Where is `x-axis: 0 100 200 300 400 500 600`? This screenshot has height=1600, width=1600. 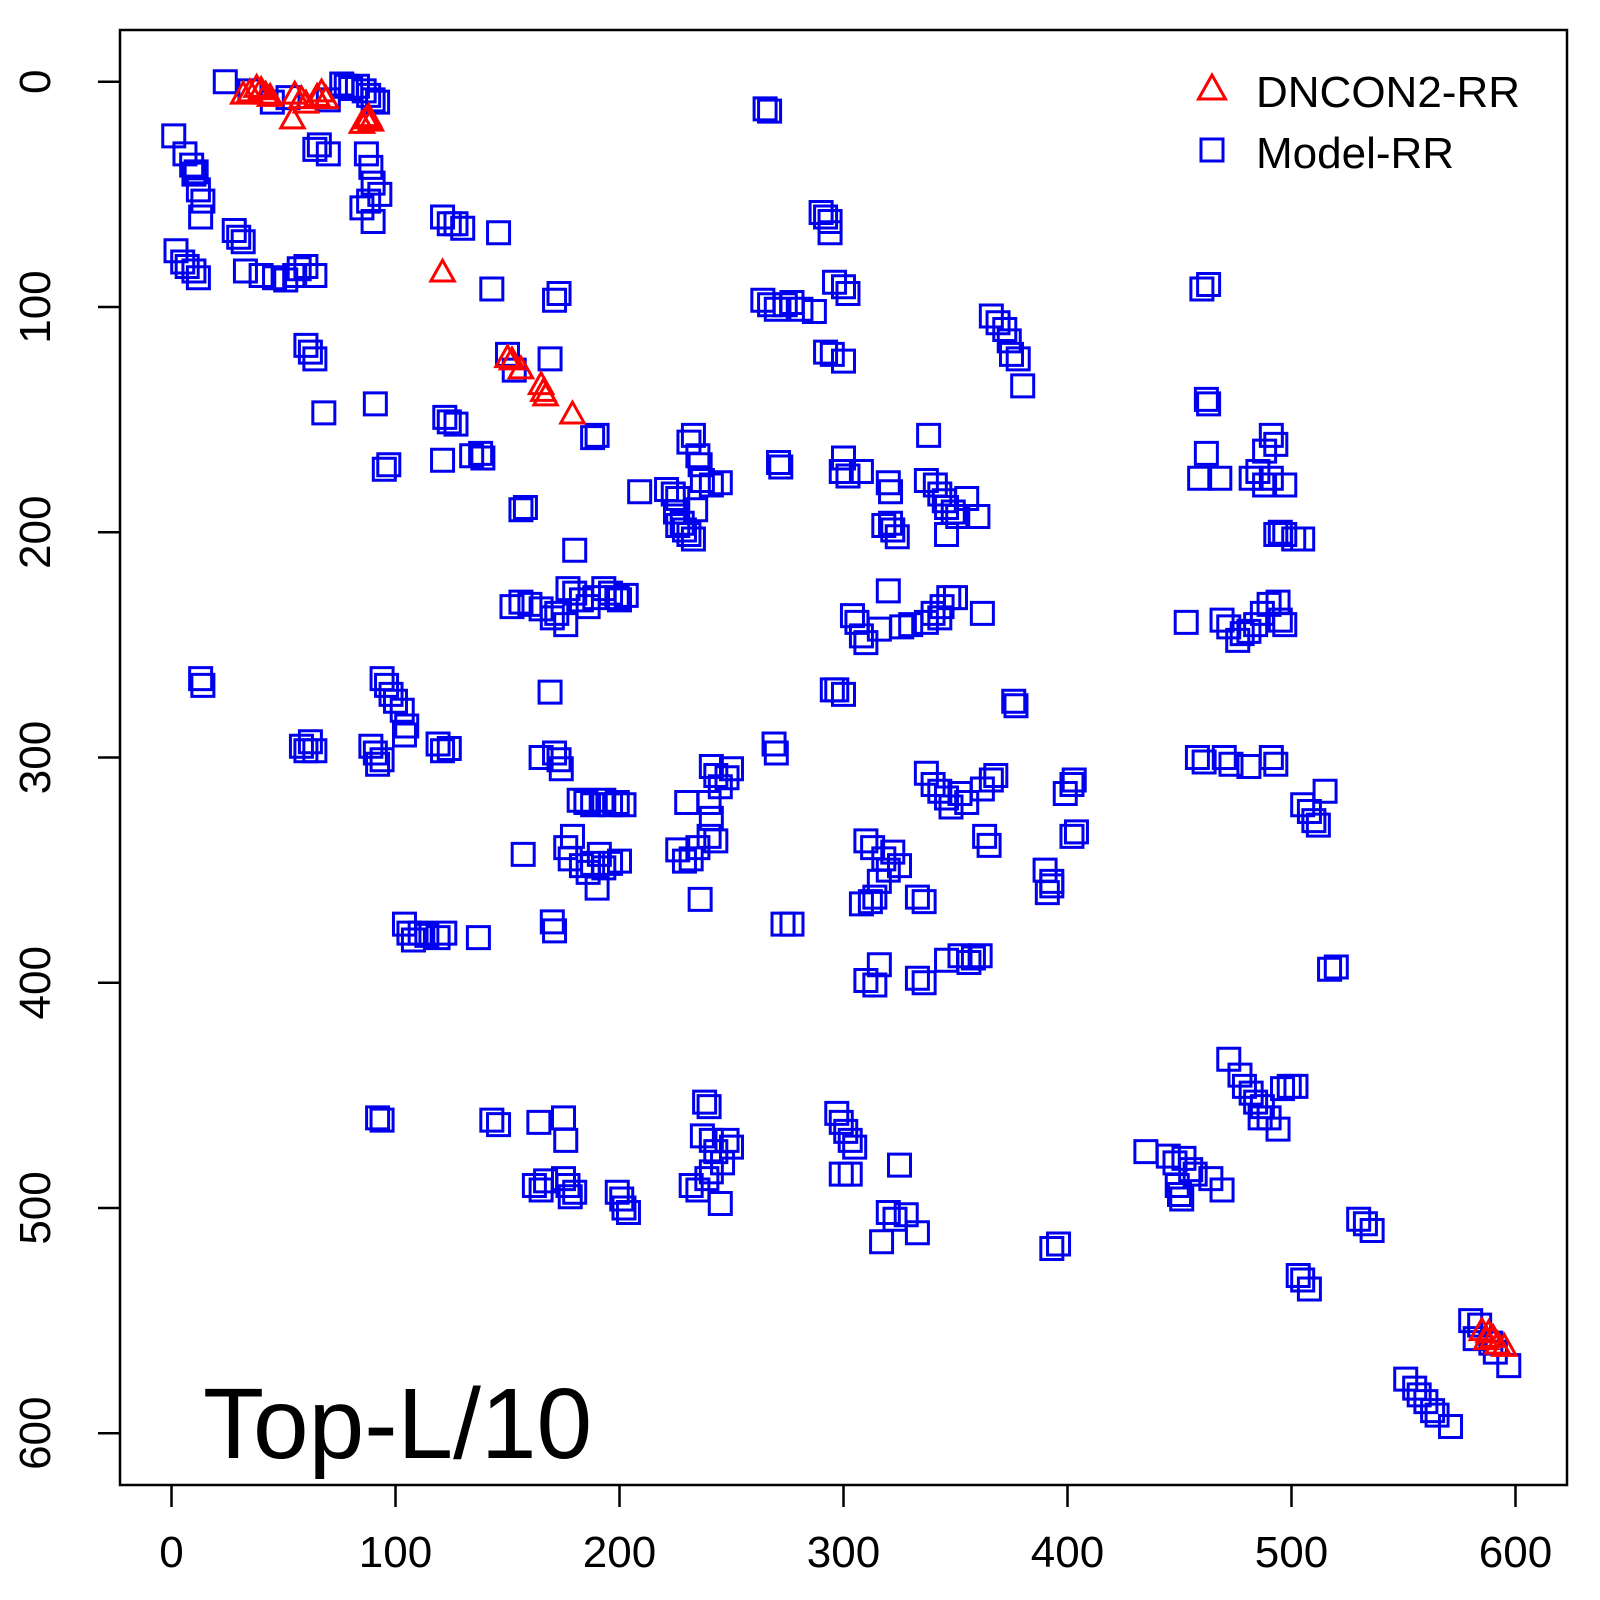 x-axis: 0 100 200 300 400 500 600 is located at coordinates (855, 1531).